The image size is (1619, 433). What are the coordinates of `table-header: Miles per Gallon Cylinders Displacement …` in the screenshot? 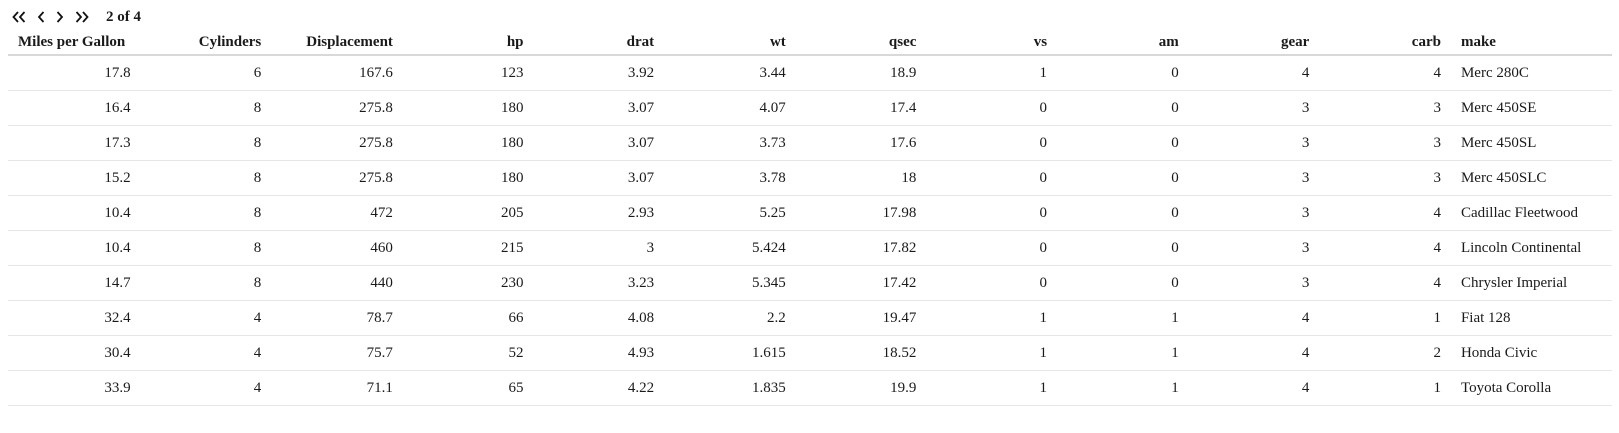 It's located at (810, 43).